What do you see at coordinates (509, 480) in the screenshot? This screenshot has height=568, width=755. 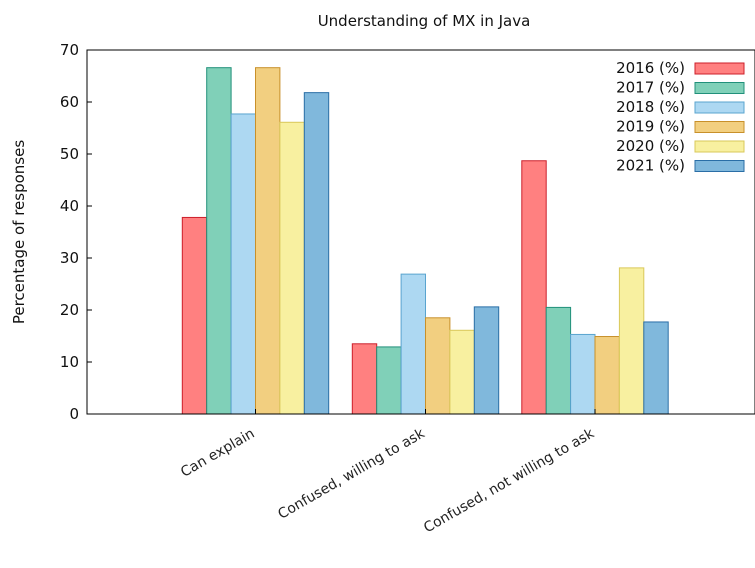 I see `x-tick-label: Confused, not willing to ask` at bounding box center [509, 480].